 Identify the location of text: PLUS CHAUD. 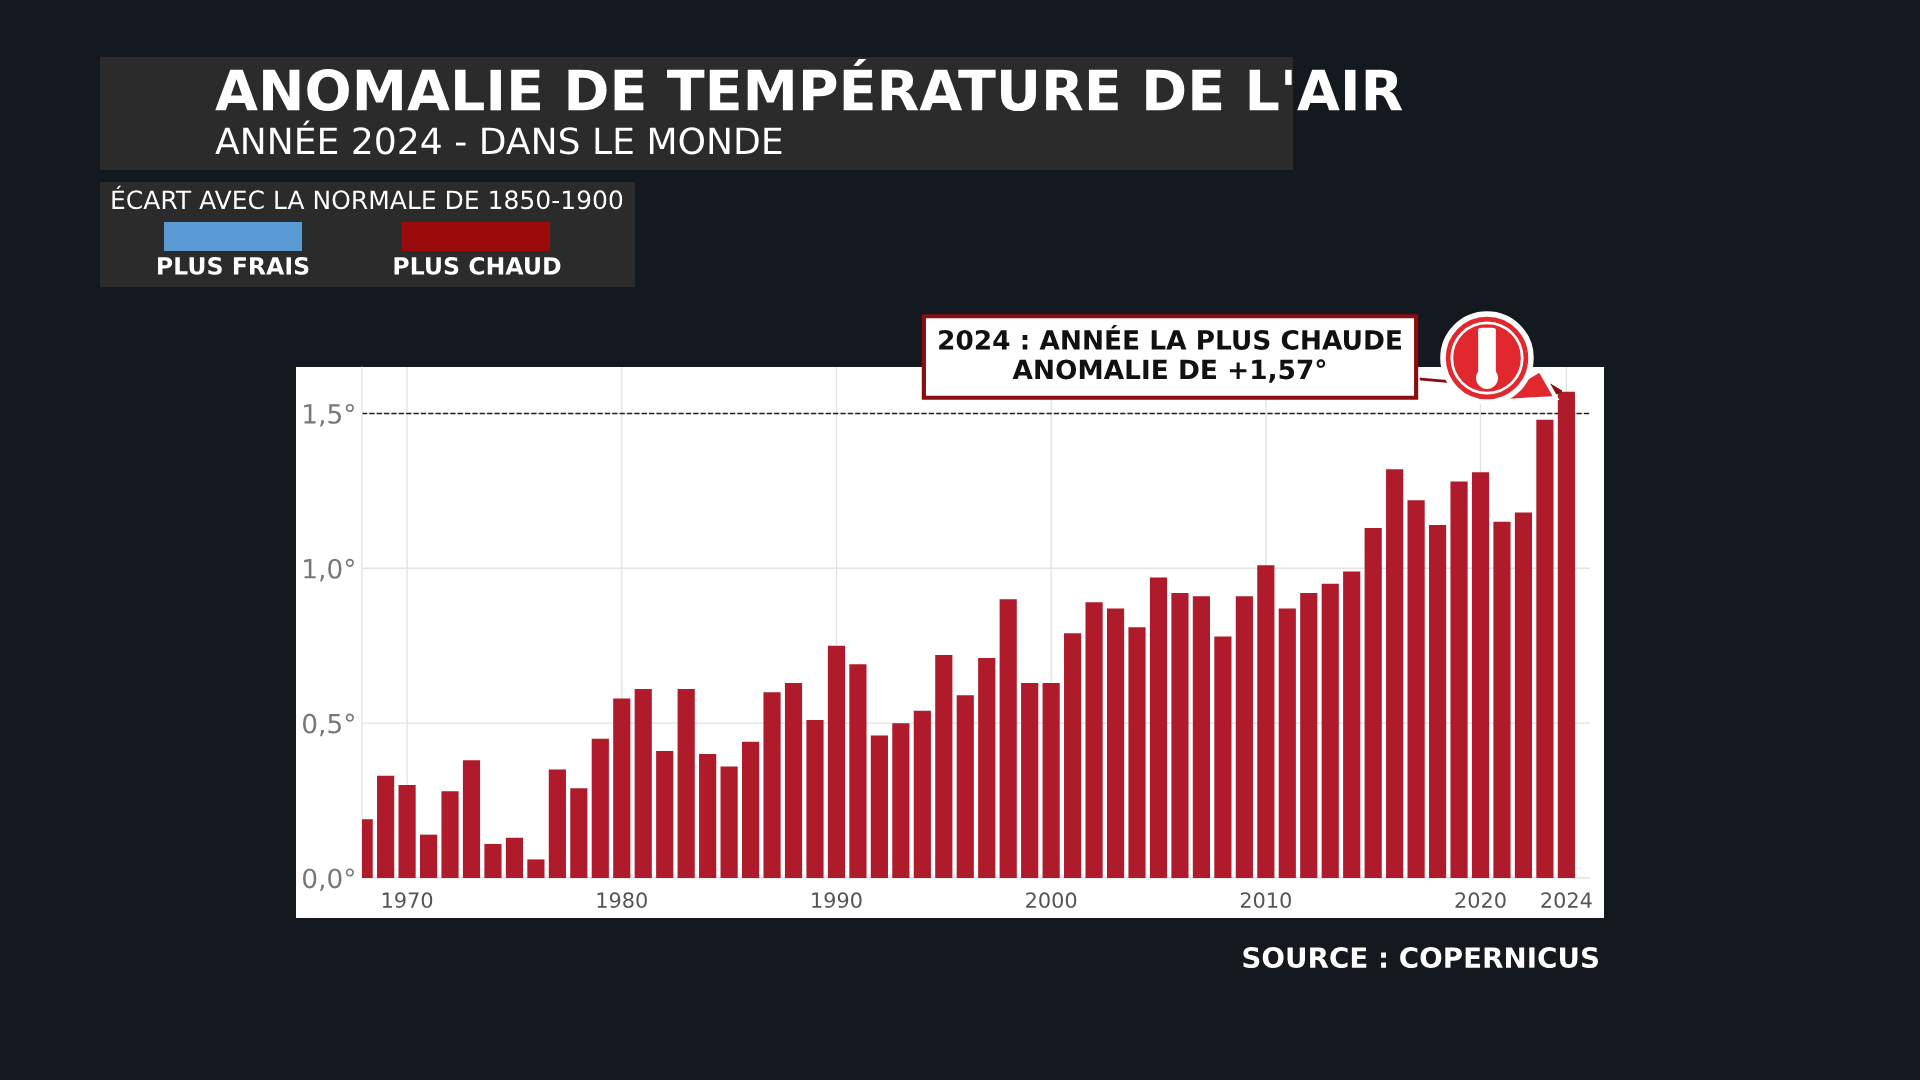
(477, 265).